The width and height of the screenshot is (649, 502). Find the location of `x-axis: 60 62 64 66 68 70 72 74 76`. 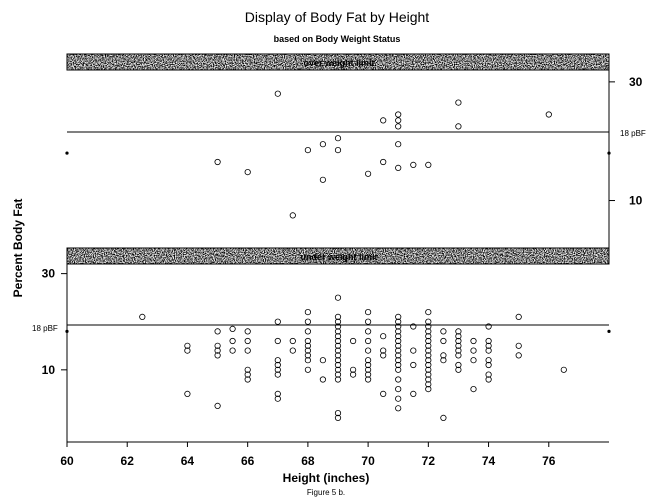

x-axis: 60 62 64 66 68 70 72 74 76 is located at coordinates (308, 455).